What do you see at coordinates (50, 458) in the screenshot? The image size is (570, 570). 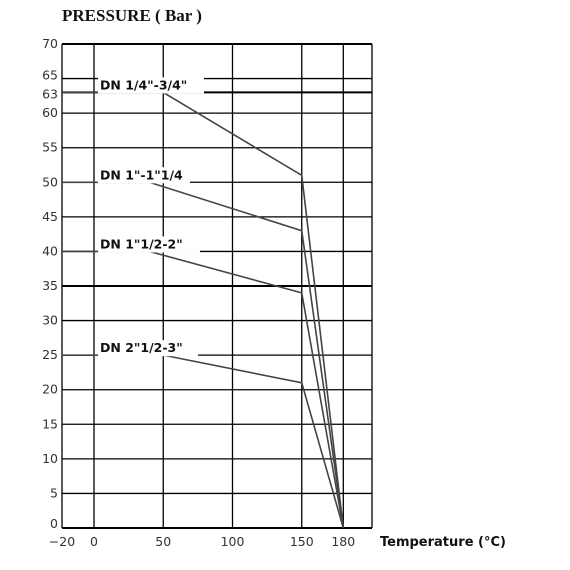 I see `y-tick-label: 10` at bounding box center [50, 458].